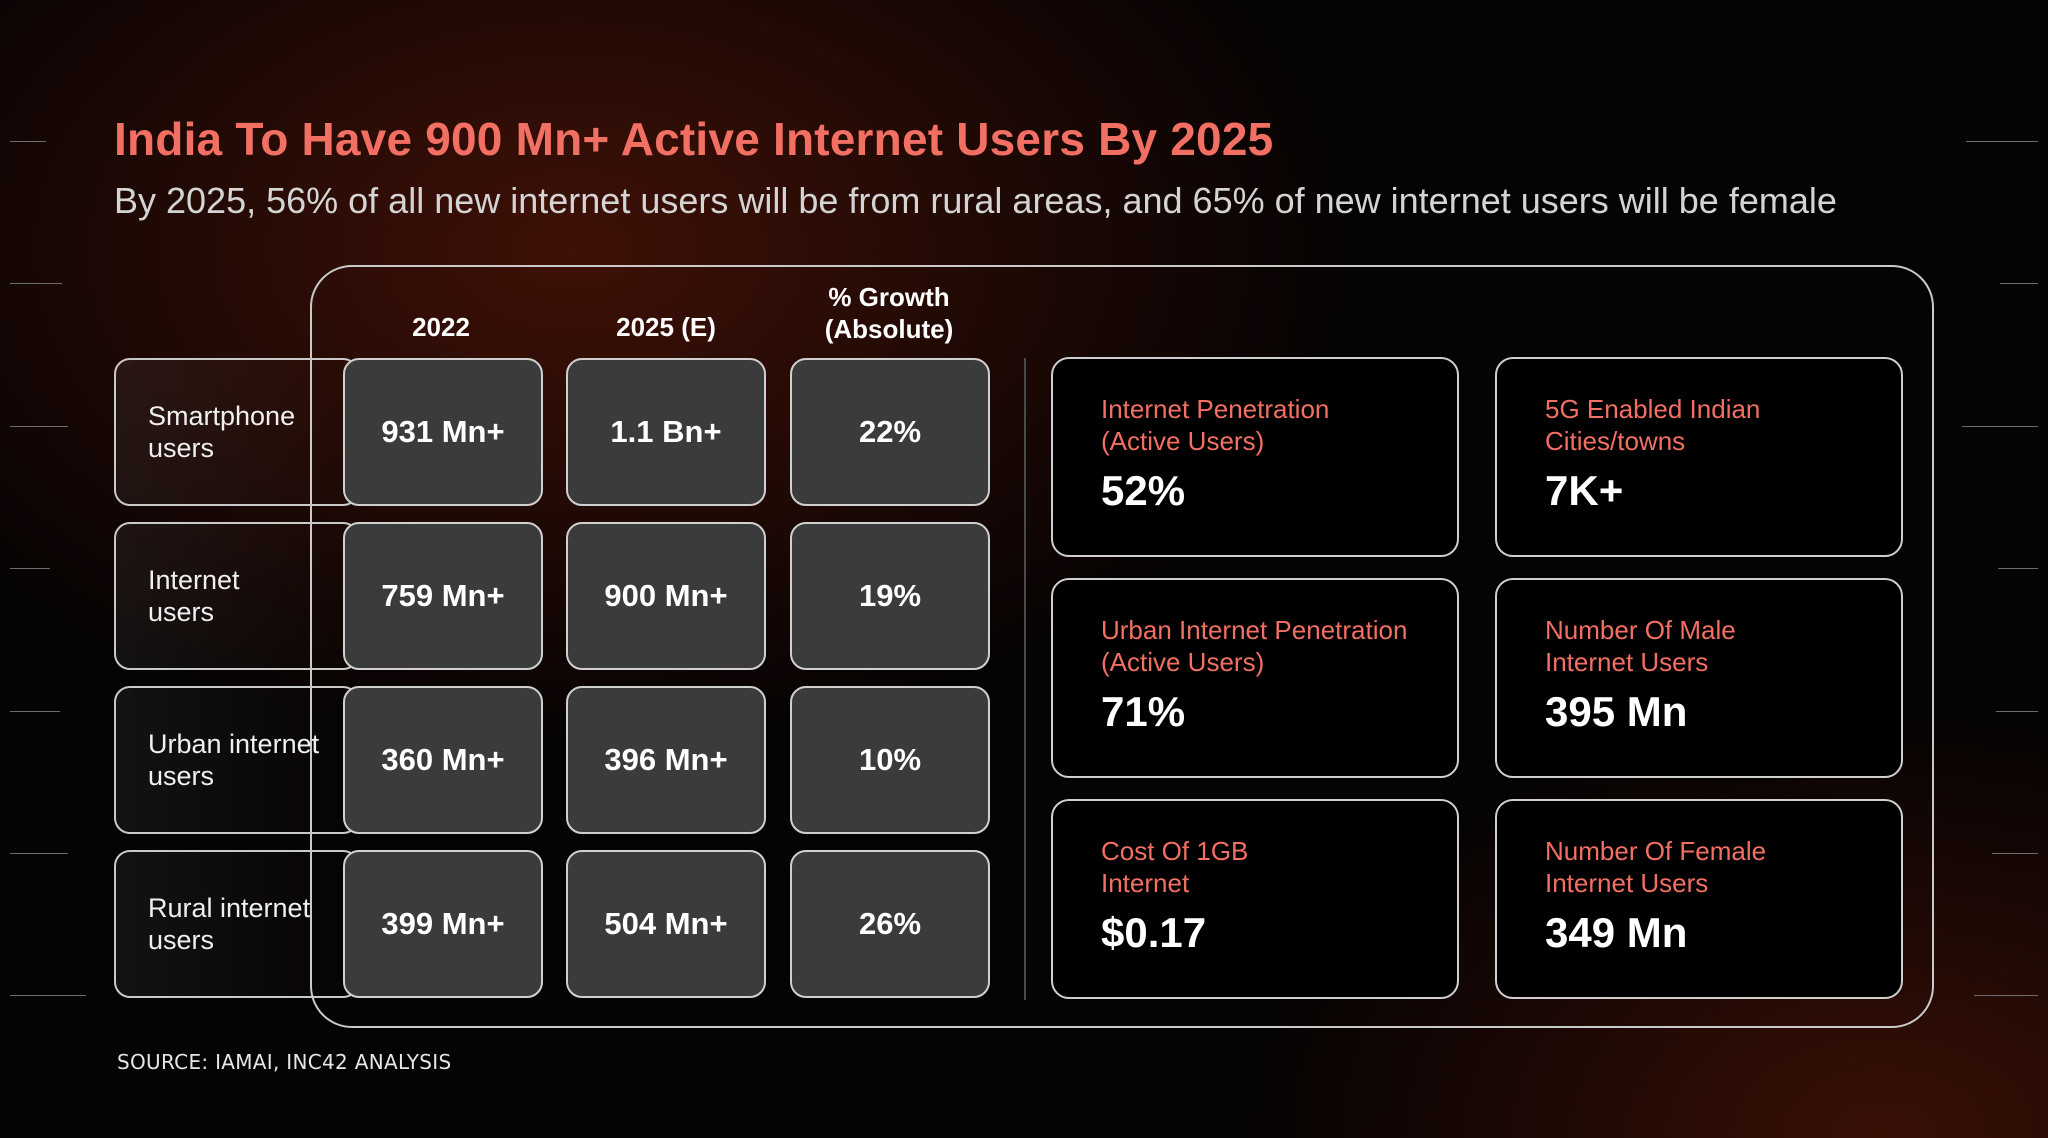 This screenshot has width=2048, height=1138. What do you see at coordinates (1255, 457) in the screenshot?
I see `stat-card-internet-penetration: Internet Penetration (Active Users) 52%` at bounding box center [1255, 457].